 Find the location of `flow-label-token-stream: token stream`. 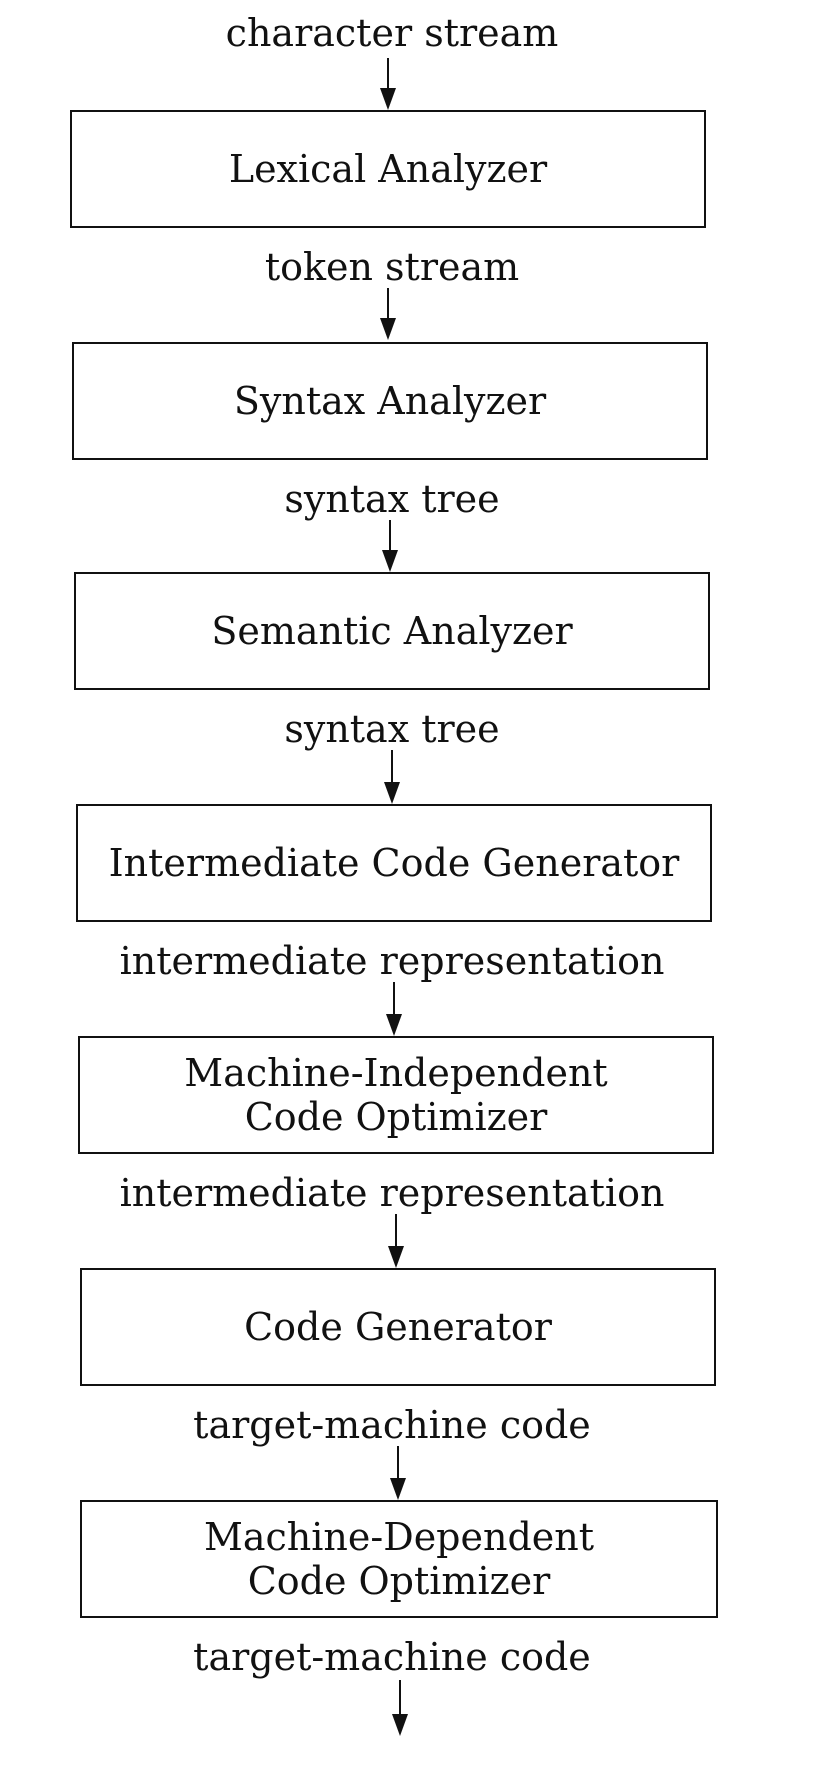

flow-label-token-stream: token stream is located at coordinates (392, 267).